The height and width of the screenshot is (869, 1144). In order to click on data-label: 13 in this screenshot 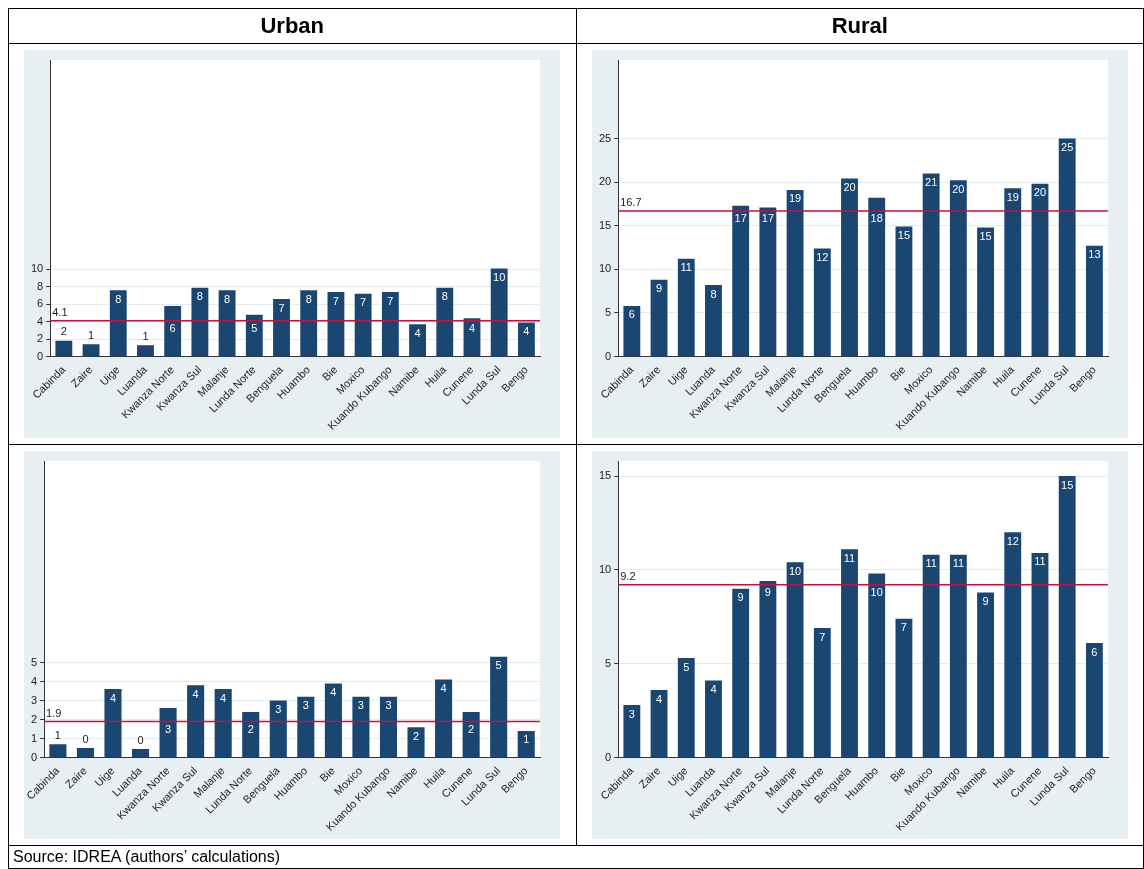, I will do `click(1094, 254)`.